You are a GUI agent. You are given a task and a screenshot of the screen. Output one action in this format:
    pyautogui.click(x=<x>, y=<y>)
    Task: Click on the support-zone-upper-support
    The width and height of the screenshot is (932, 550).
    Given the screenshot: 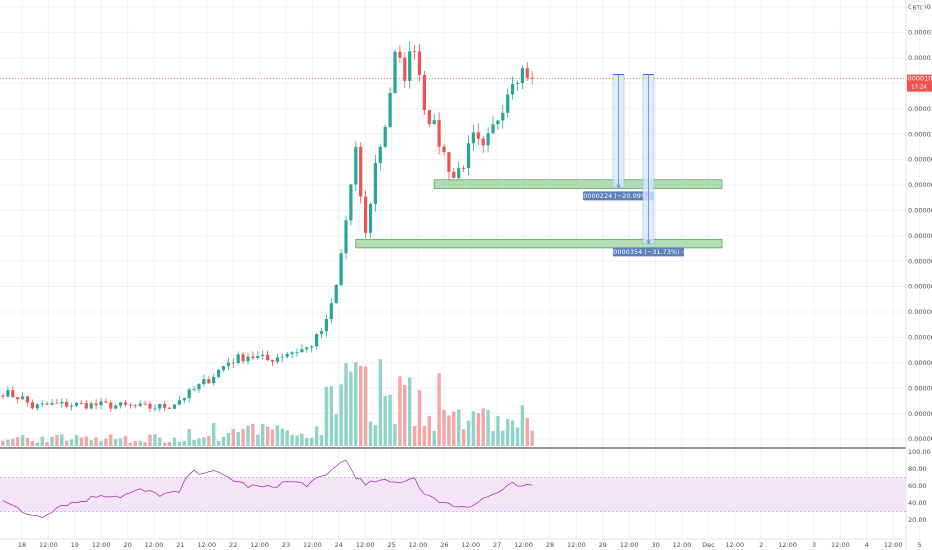 What is the action you would take?
    pyautogui.click(x=578, y=184)
    